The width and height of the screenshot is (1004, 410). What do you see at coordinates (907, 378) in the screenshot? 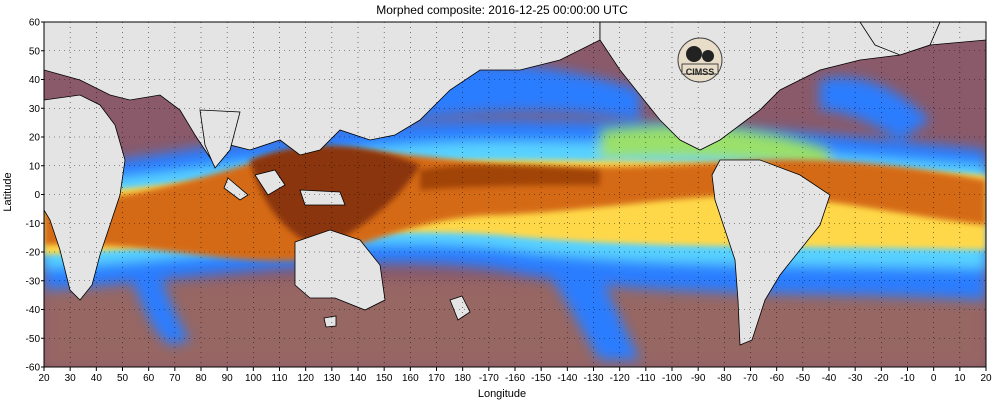
I see `x-tick-label: -10` at bounding box center [907, 378].